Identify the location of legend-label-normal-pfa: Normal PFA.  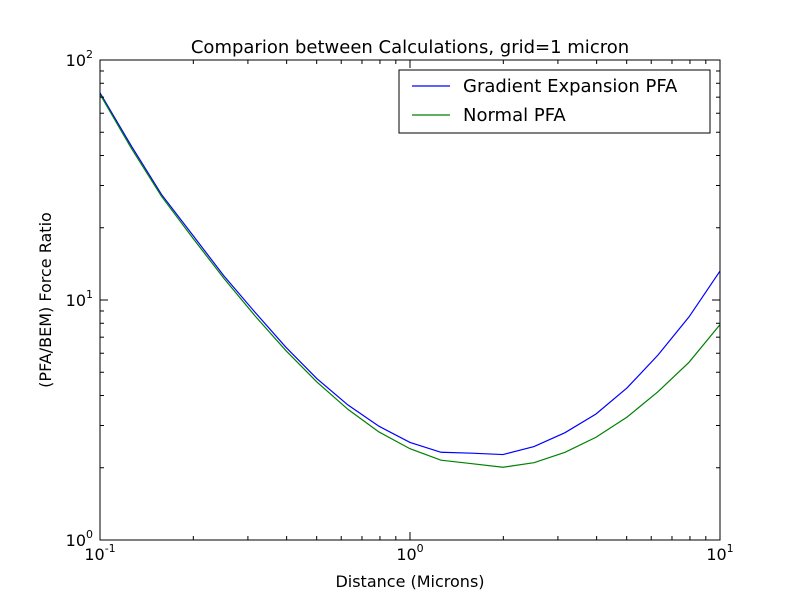
(514, 115).